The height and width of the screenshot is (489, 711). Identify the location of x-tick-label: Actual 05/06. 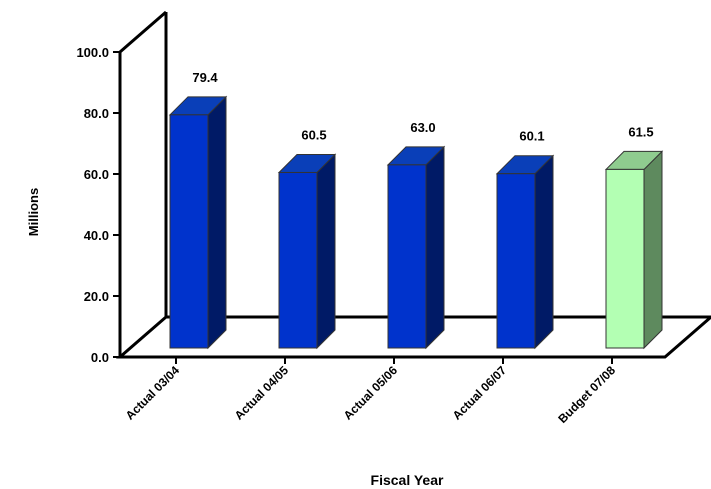
(371, 393).